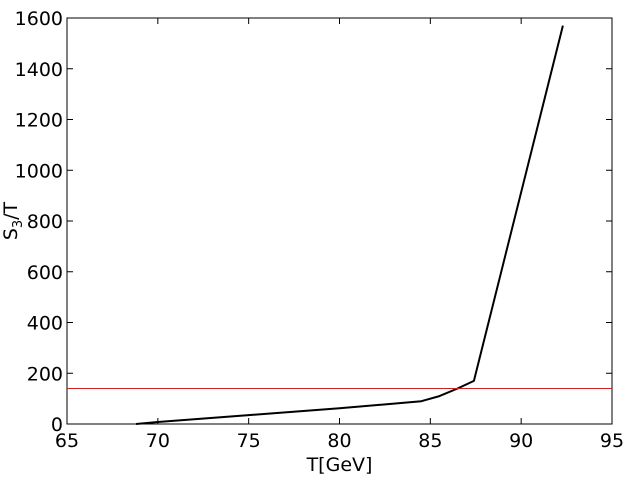  Describe the element at coordinates (521, 441) in the screenshot. I see `x-tick-label: 90` at that location.